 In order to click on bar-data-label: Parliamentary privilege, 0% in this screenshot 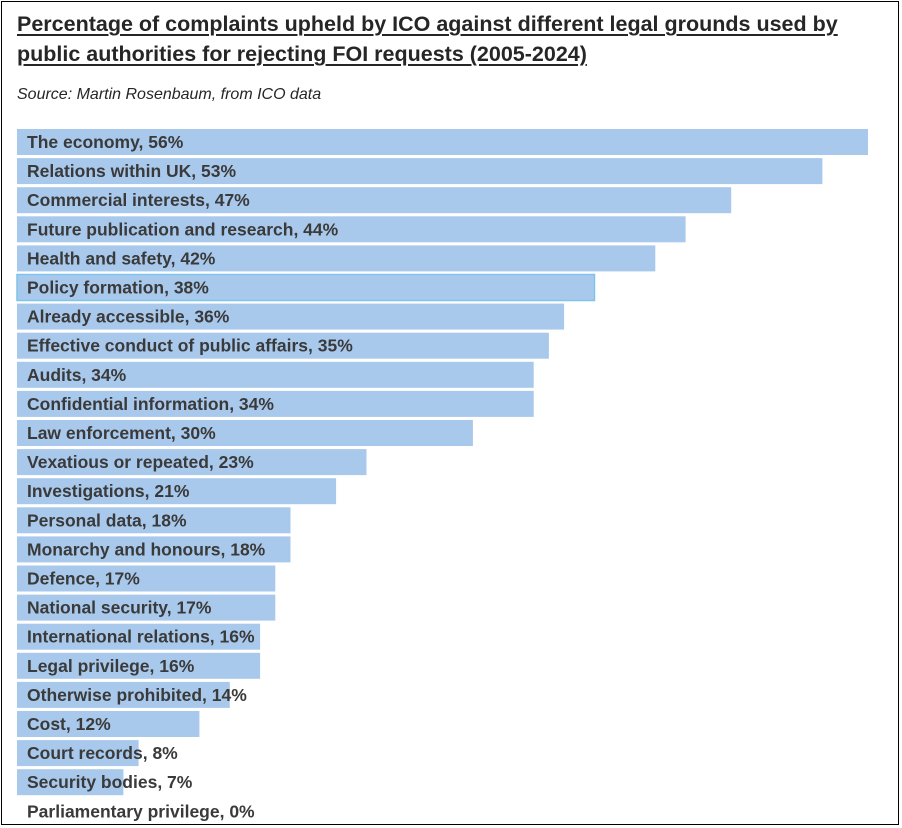, I will do `click(141, 811)`.